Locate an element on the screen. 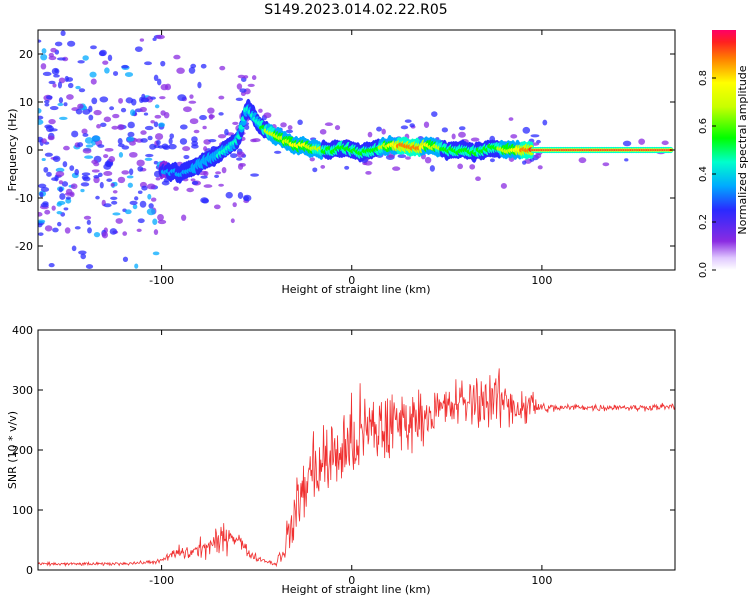 This screenshot has height=600, width=750. x-tick-label: 100 is located at coordinates (541, 280).